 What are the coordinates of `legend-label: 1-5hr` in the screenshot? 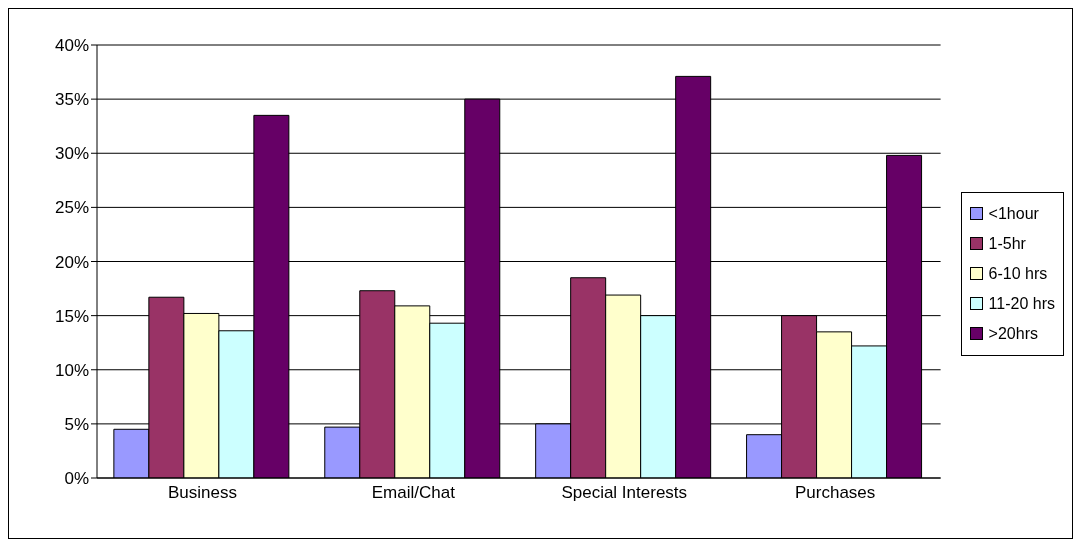 It's located at (1007, 243).